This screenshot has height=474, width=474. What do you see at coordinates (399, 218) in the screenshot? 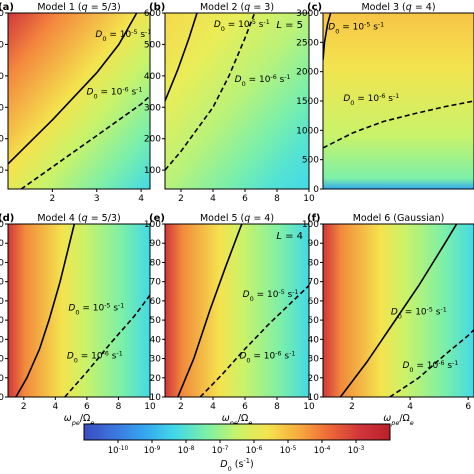
I see `panel-title: Model 6 (Gaussian)` at bounding box center [399, 218].